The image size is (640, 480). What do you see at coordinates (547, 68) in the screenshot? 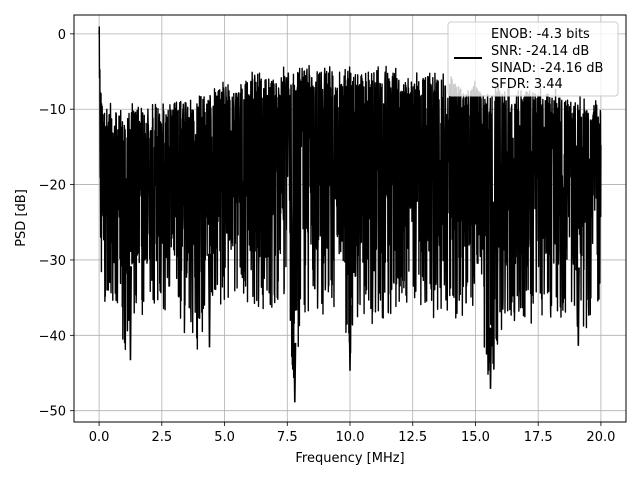
I see `legend-entry-sinad: SINAD: -24.16 dB` at bounding box center [547, 68].